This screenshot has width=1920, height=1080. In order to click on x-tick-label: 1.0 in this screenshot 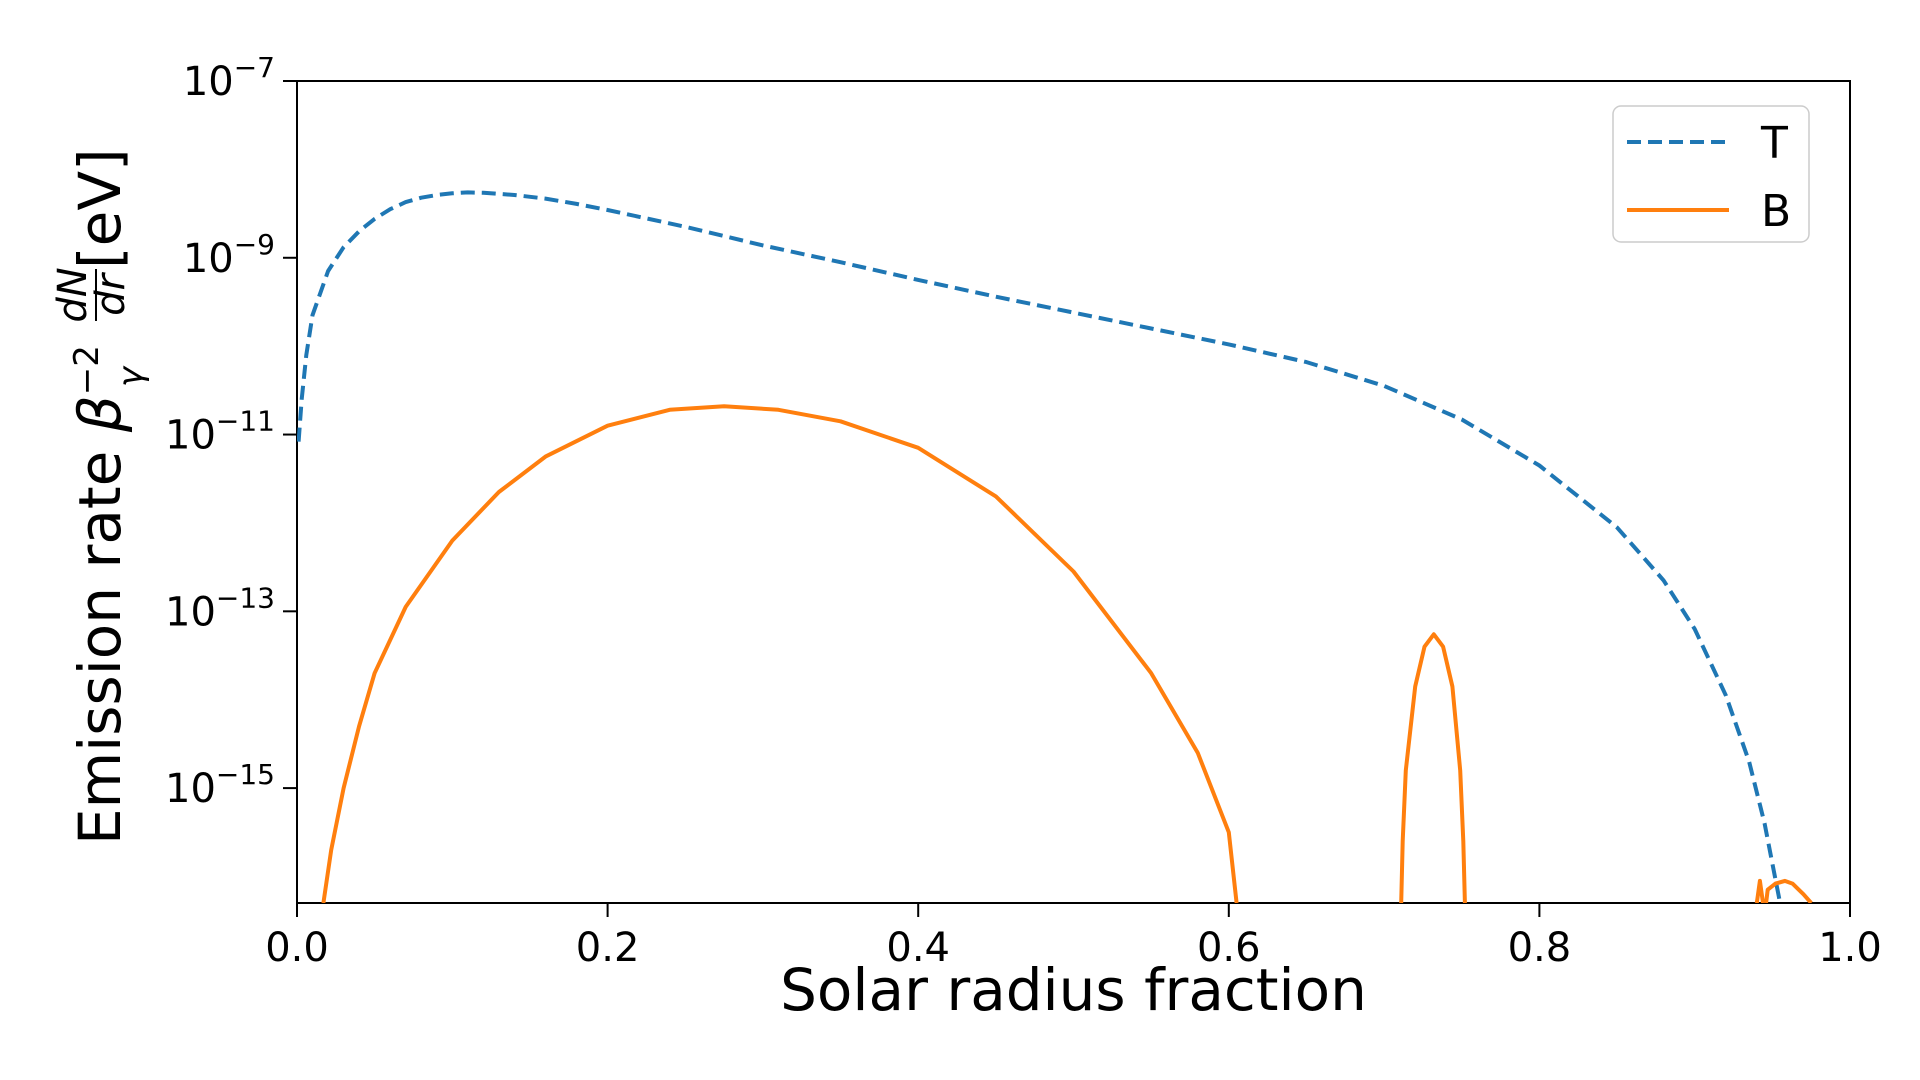, I will do `click(1850, 948)`.